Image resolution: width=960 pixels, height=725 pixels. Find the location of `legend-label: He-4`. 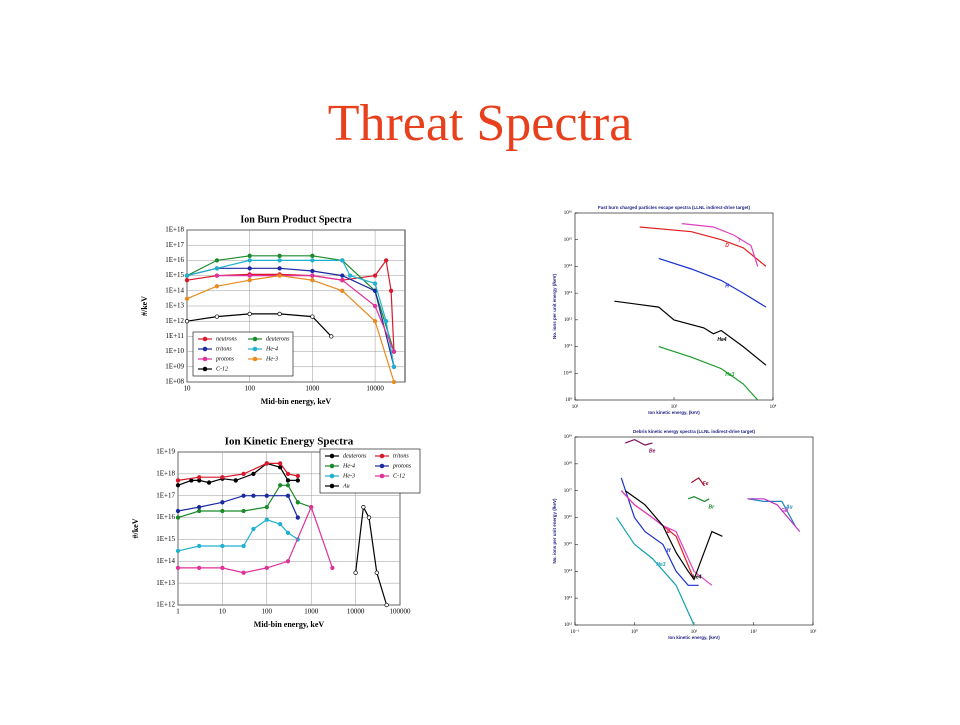

legend-label: He-4 is located at coordinates (271, 348).